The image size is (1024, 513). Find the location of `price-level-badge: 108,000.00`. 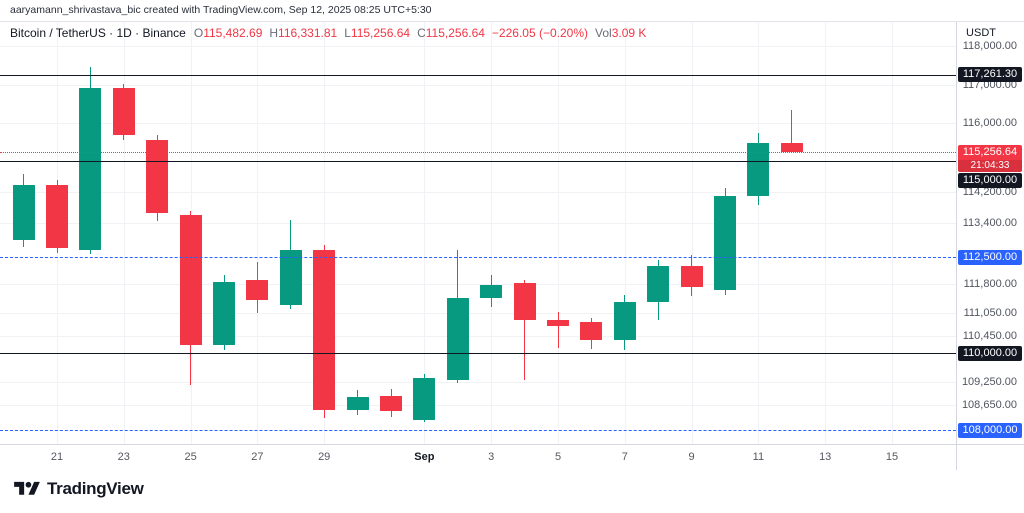

price-level-badge: 108,000.00 is located at coordinates (990, 430).